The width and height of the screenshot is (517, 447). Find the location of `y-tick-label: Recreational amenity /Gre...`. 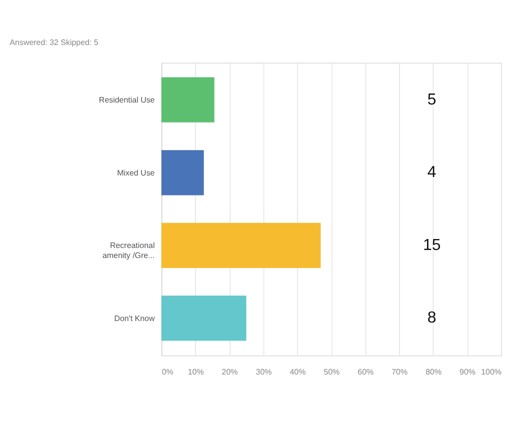

y-tick-label: Recreational amenity /Gre... is located at coordinates (128, 250).